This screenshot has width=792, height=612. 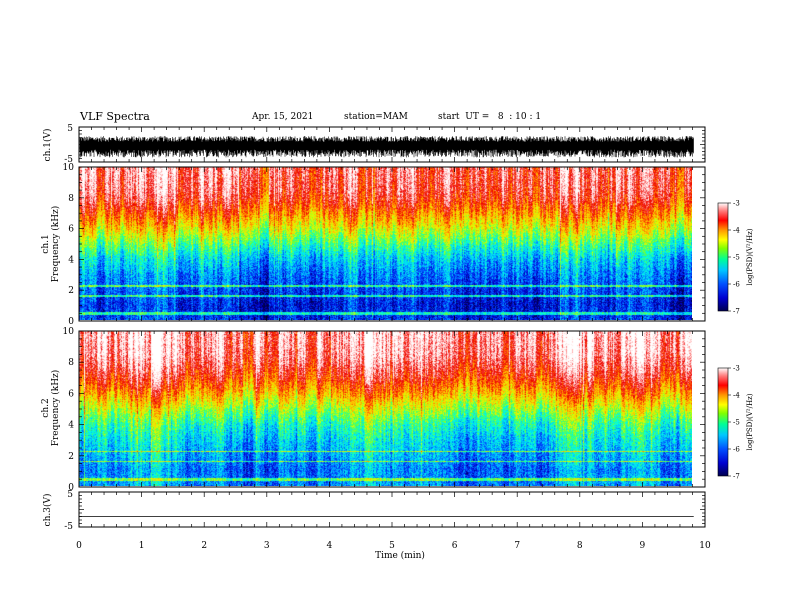 What do you see at coordinates (267, 546) in the screenshot?
I see `time-tick-label: 3` at bounding box center [267, 546].